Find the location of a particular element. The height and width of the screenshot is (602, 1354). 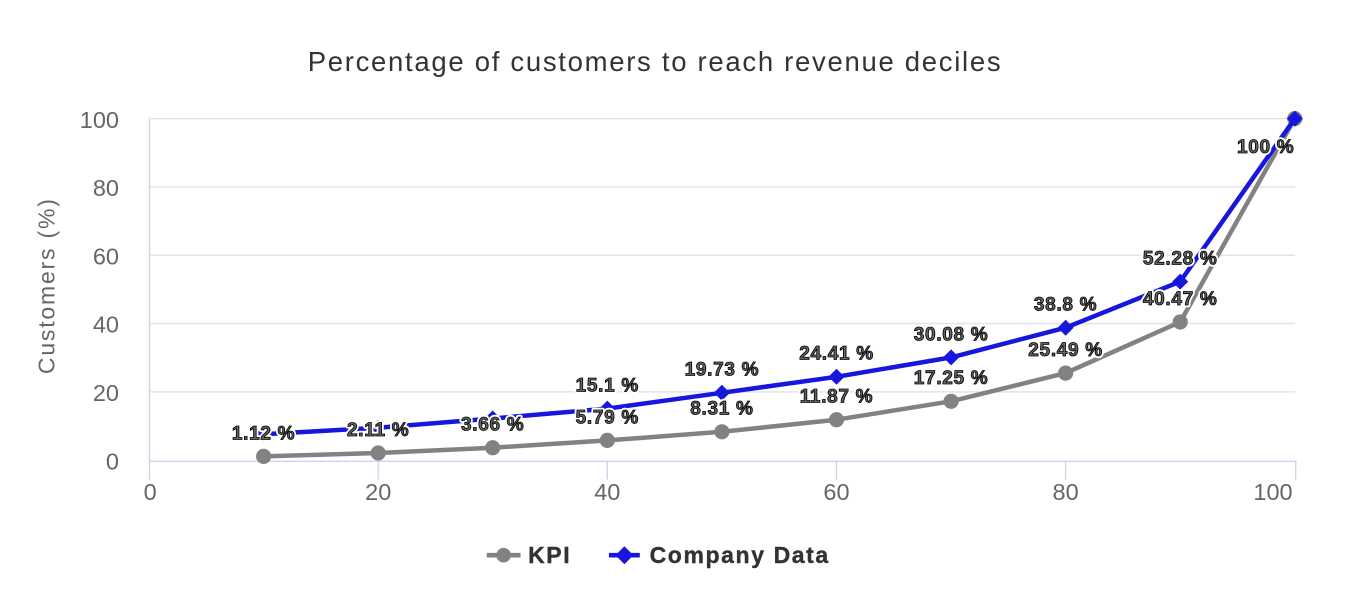

svg-text: 5.79 % is located at coordinates (607, 417).